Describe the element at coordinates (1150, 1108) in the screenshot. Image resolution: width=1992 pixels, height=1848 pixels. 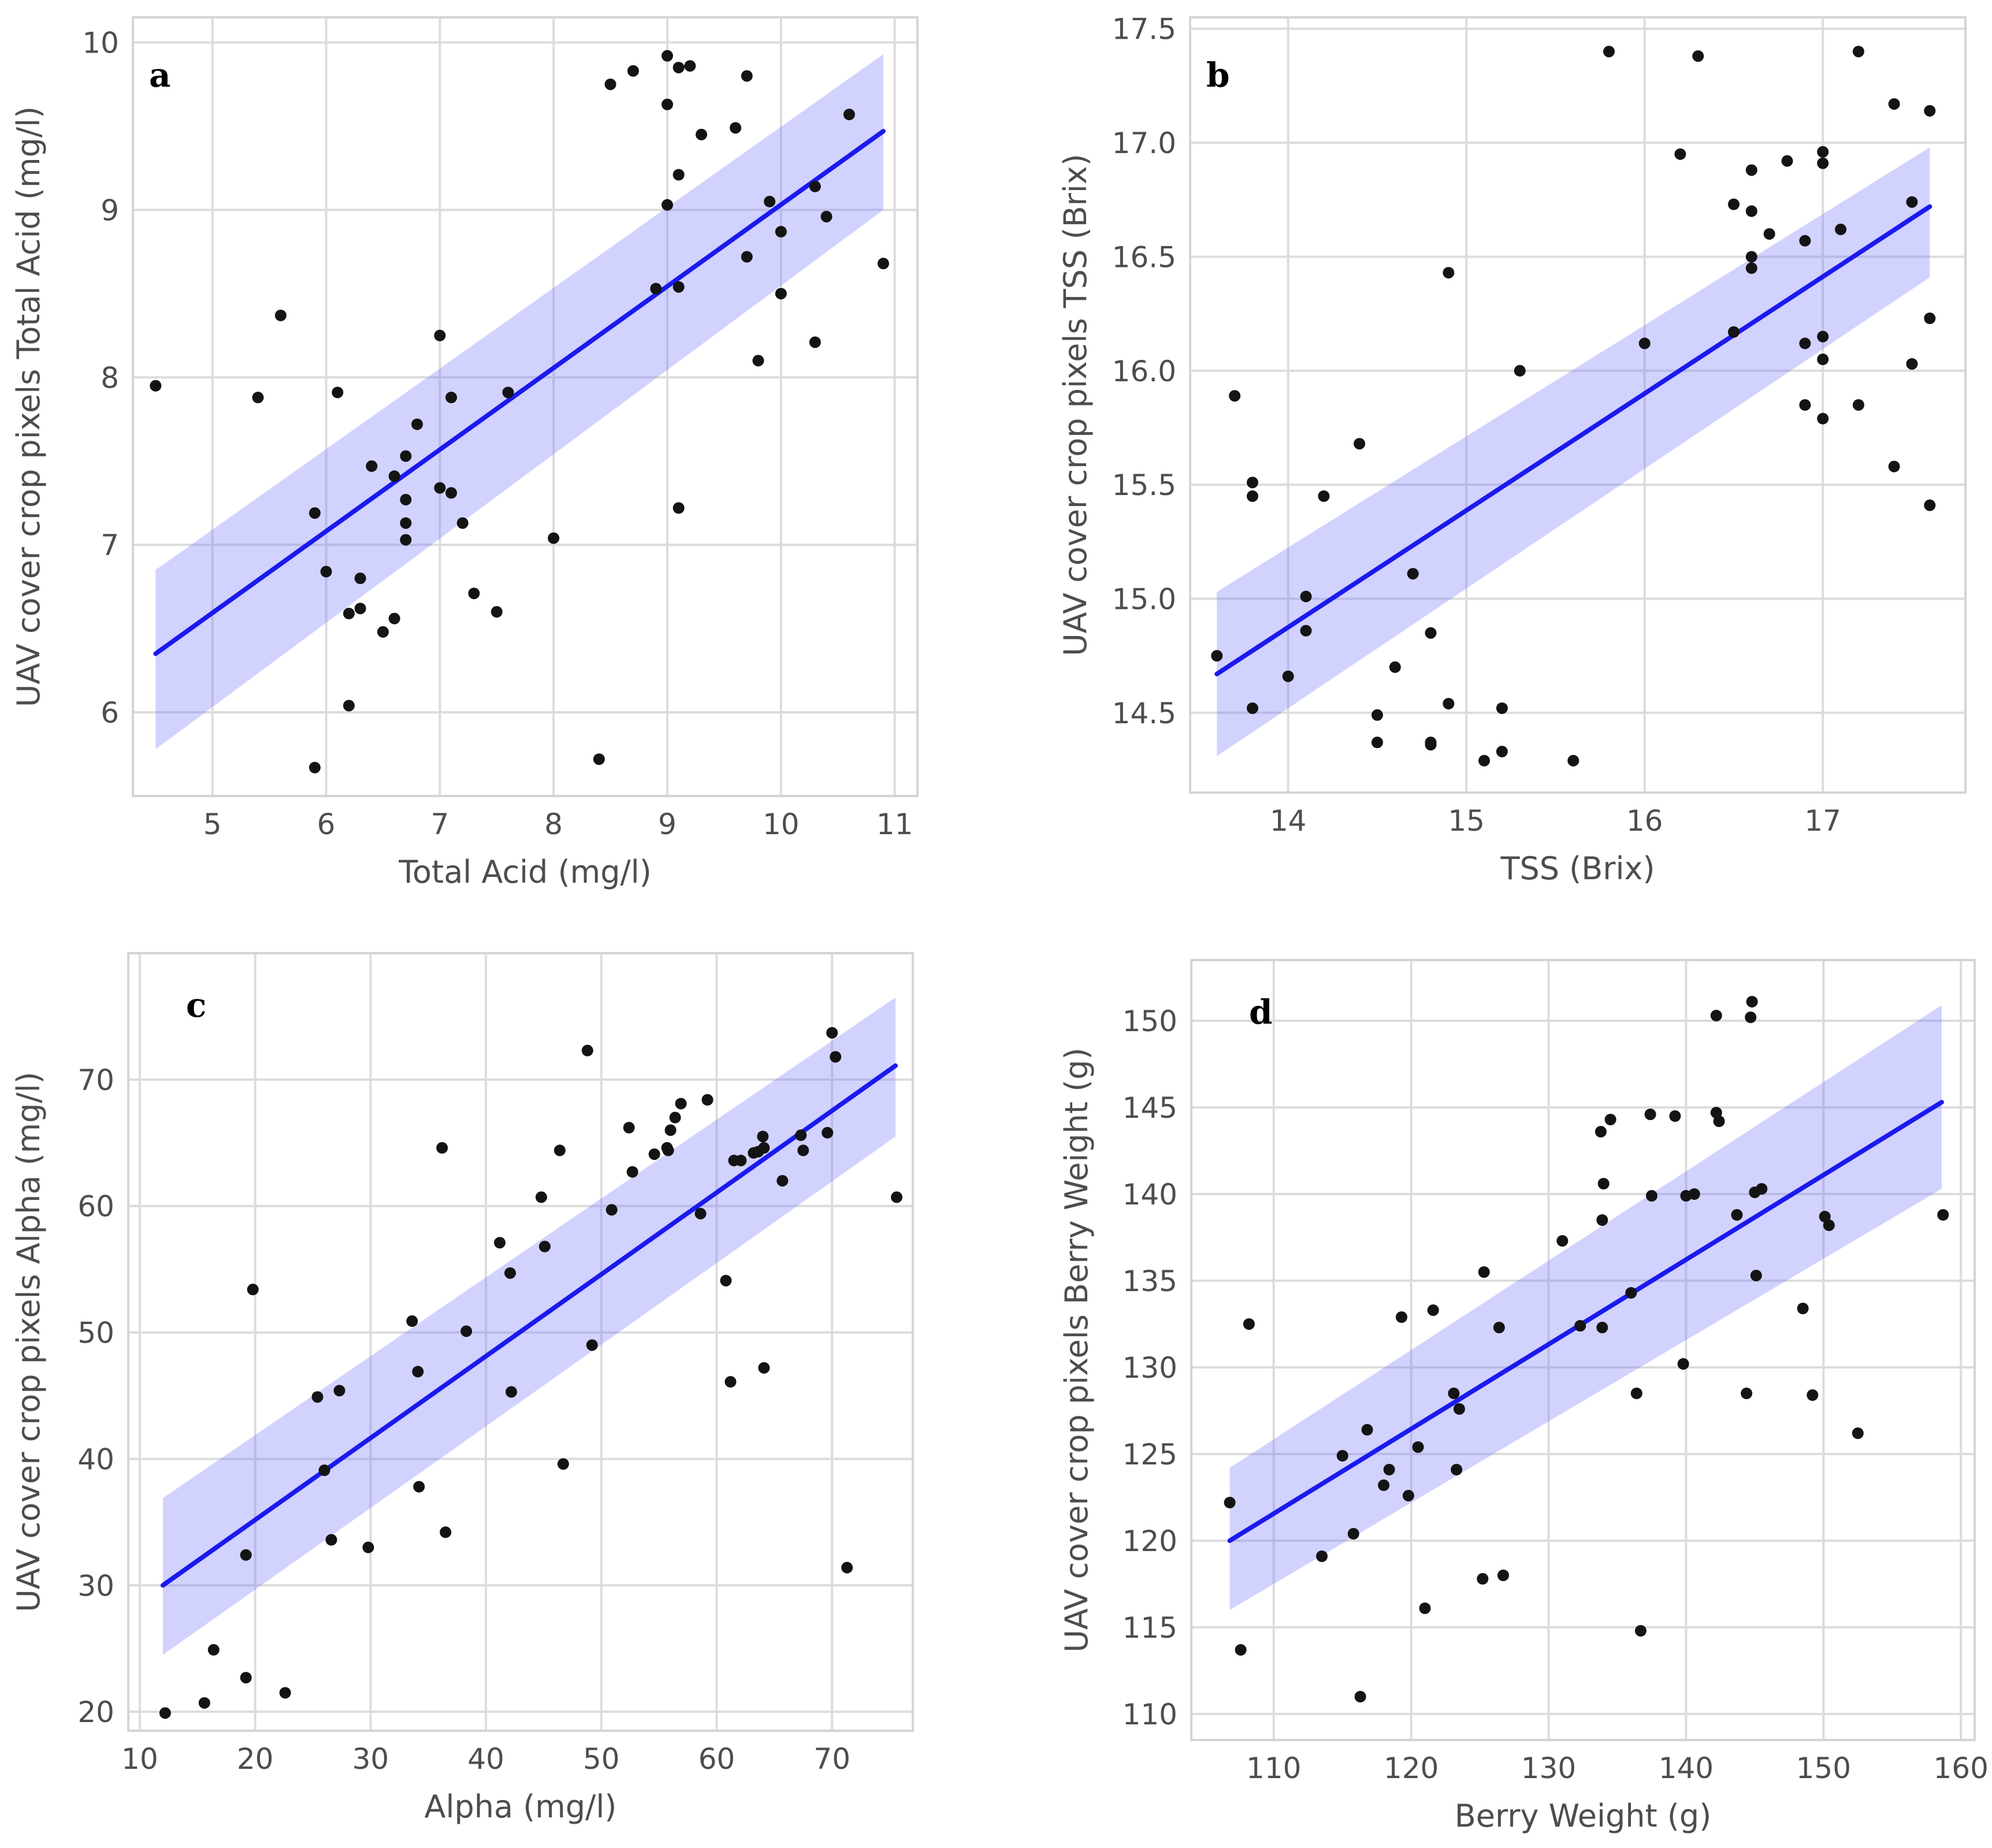
I see `y-tick-label: 145` at that location.